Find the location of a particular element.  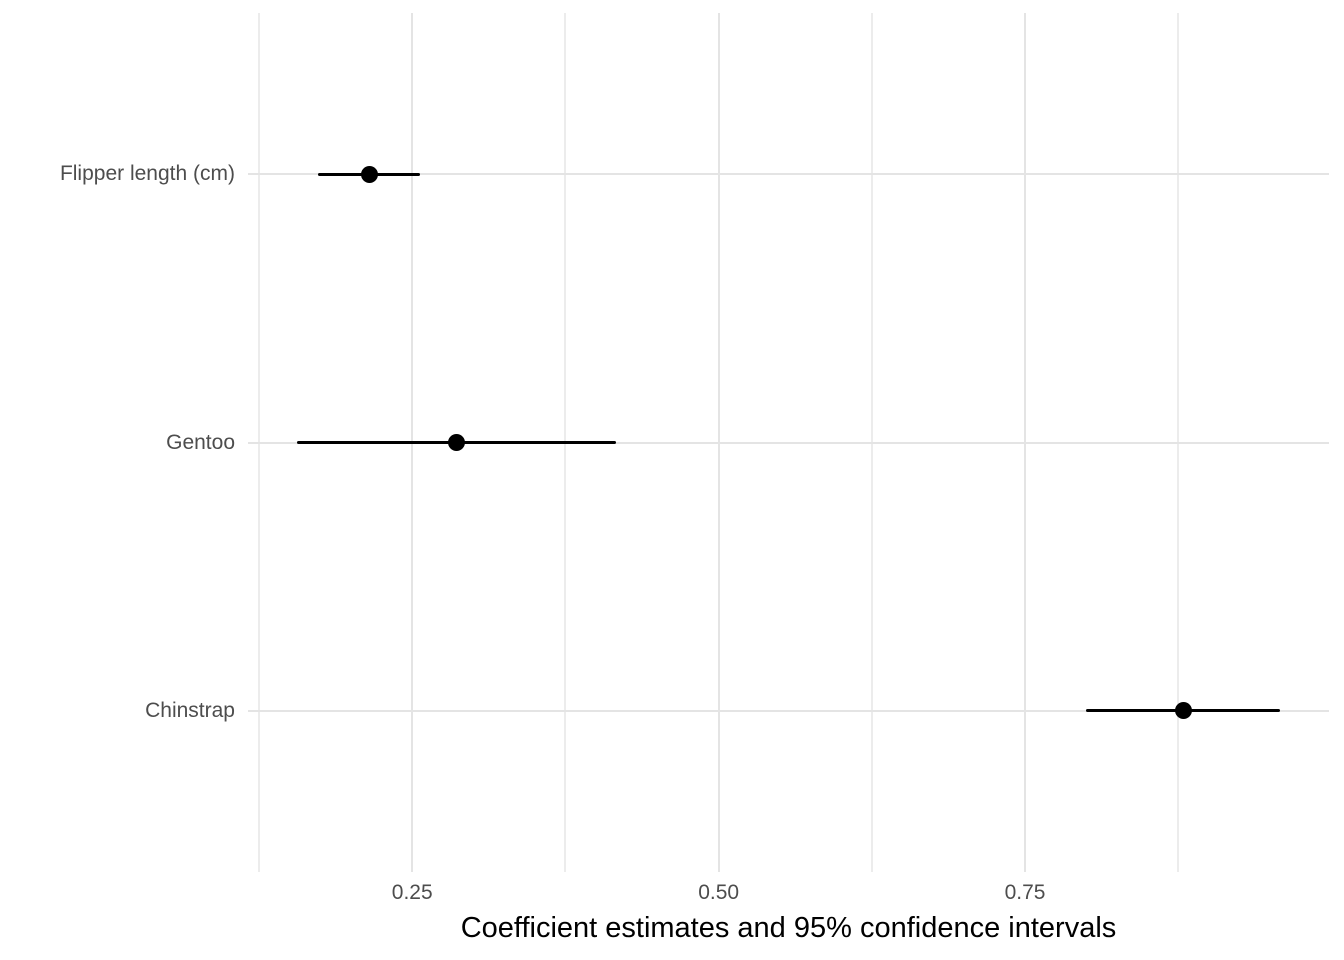

y-axis-label: Chinstrap is located at coordinates (190, 710).